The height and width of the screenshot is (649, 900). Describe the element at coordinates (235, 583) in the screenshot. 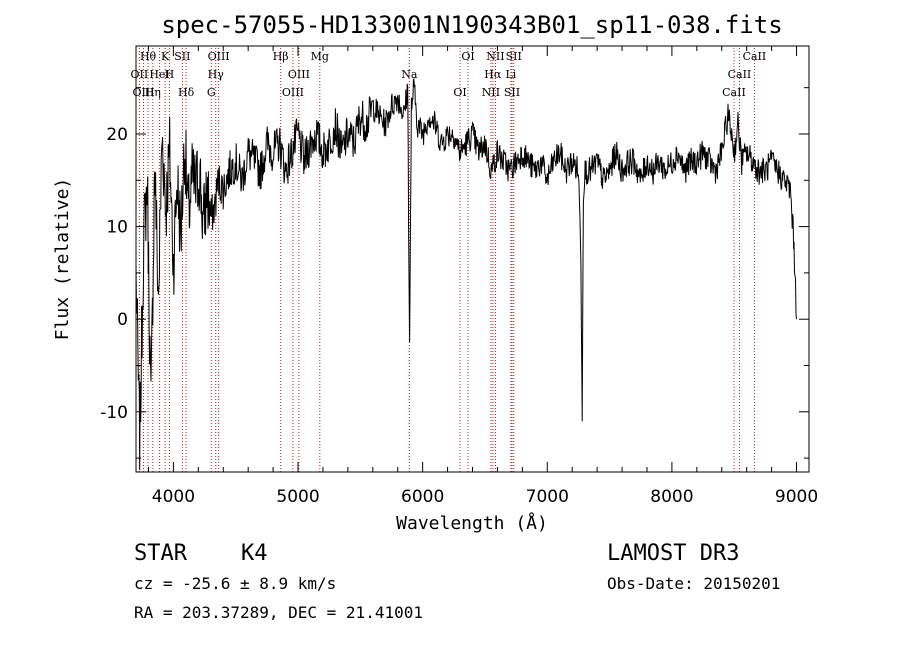

I see `redshift-cz: cz = -25.6 ± 8.9 km/s` at that location.